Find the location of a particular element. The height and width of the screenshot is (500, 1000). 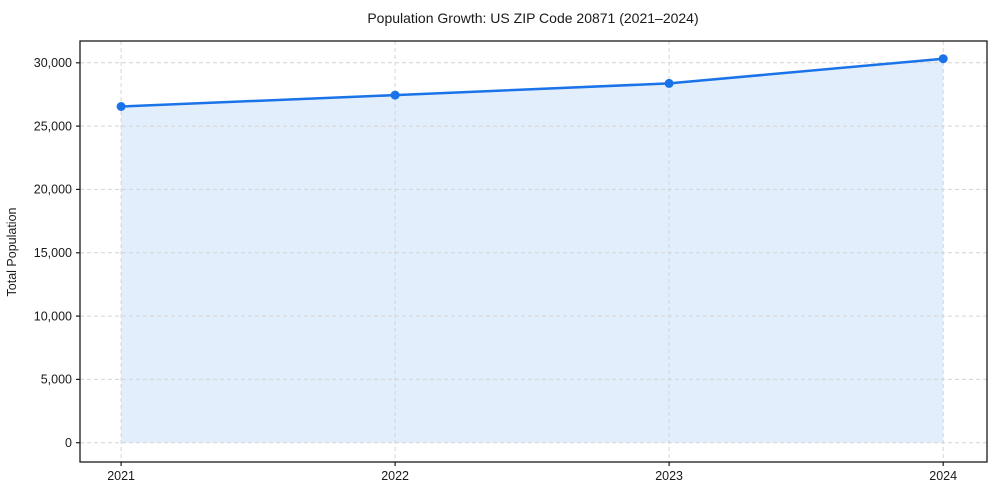

y-tick-label: 15,000 is located at coordinates (53, 253).